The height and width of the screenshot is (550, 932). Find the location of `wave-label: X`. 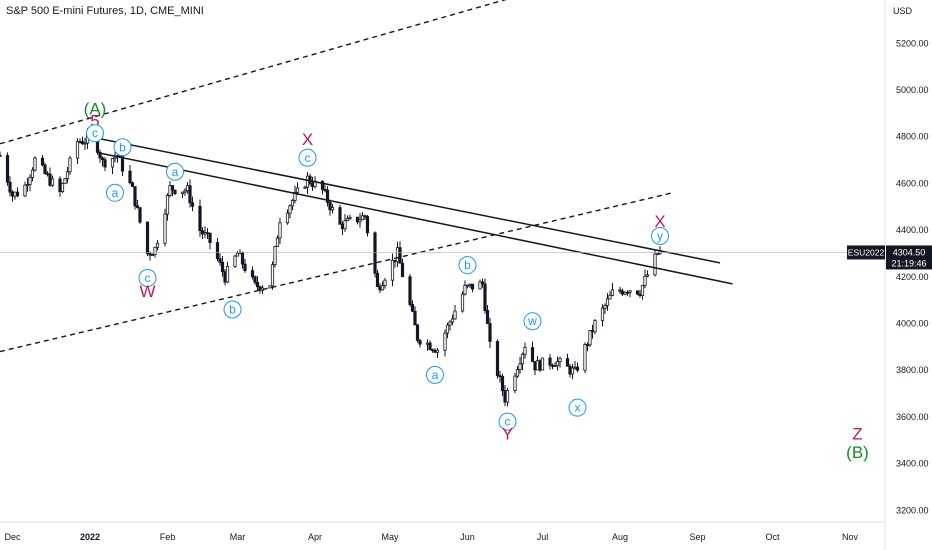

wave-label: X is located at coordinates (659, 221).